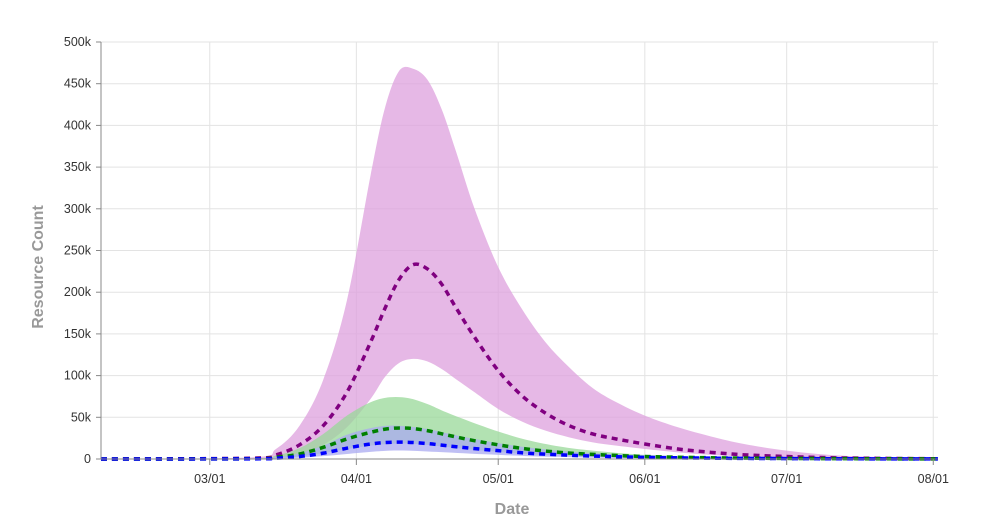 Image resolution: width=981 pixels, height=532 pixels. I want to click on y-tick-label: 100k, so click(78, 376).